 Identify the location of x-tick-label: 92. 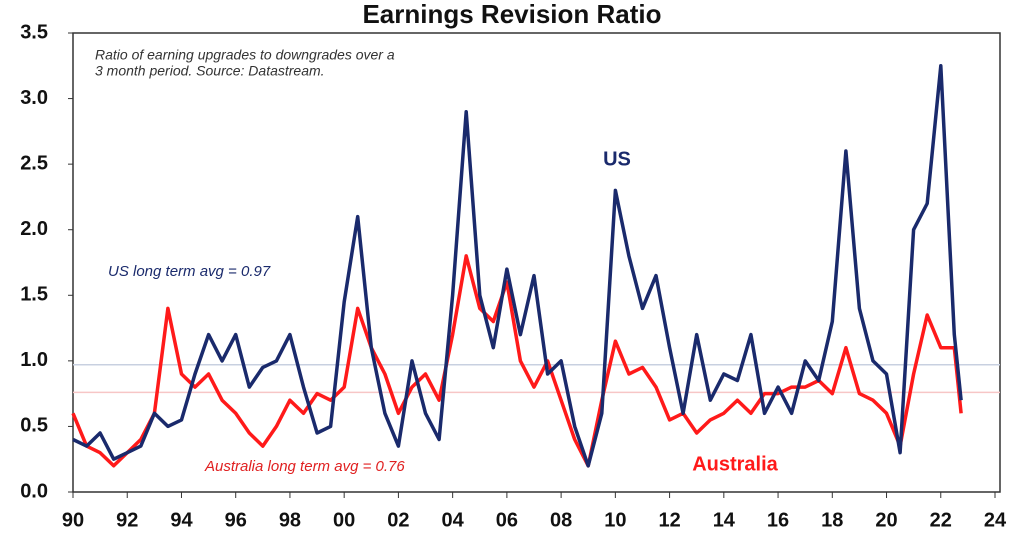
(127, 520).